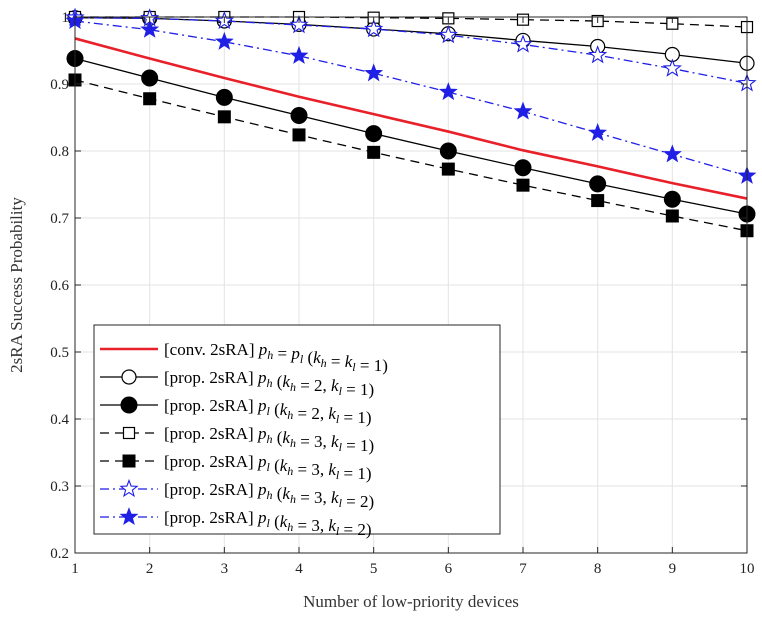 Image resolution: width=762 pixels, height=621 pixels. Describe the element at coordinates (449, 569) in the screenshot. I see `x-tick-label: 6` at that location.